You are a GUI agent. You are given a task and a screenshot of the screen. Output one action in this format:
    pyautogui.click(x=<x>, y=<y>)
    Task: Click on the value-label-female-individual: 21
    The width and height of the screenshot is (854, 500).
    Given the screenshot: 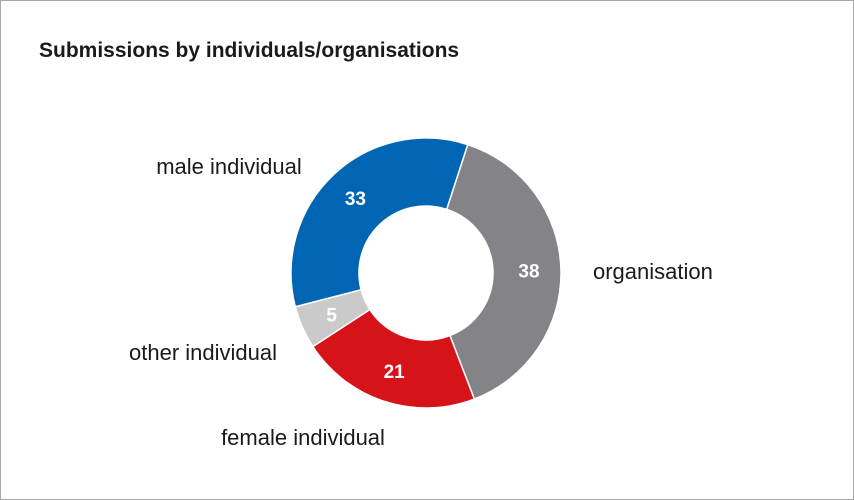 What is the action you would take?
    pyautogui.click(x=395, y=372)
    